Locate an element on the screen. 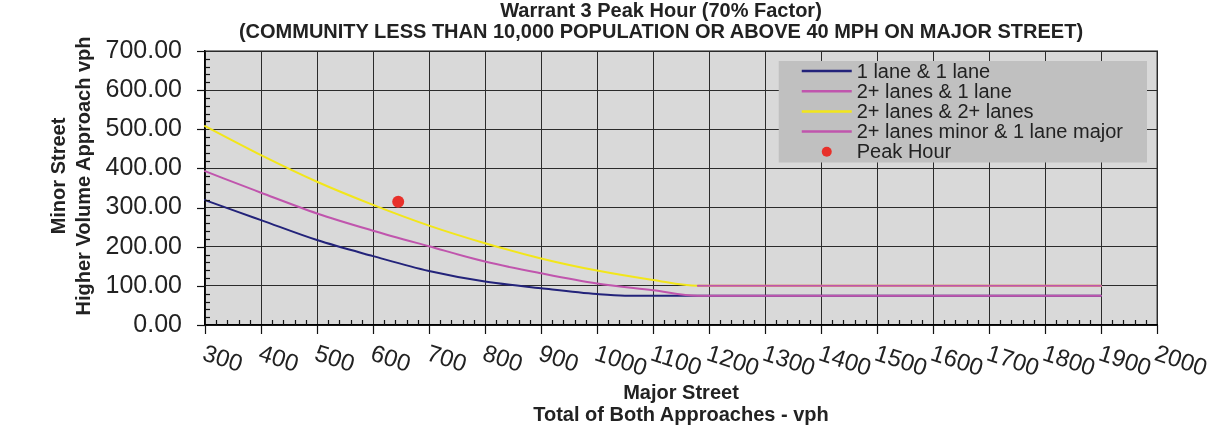  y-tick-label: 300.00 is located at coordinates (143, 205).